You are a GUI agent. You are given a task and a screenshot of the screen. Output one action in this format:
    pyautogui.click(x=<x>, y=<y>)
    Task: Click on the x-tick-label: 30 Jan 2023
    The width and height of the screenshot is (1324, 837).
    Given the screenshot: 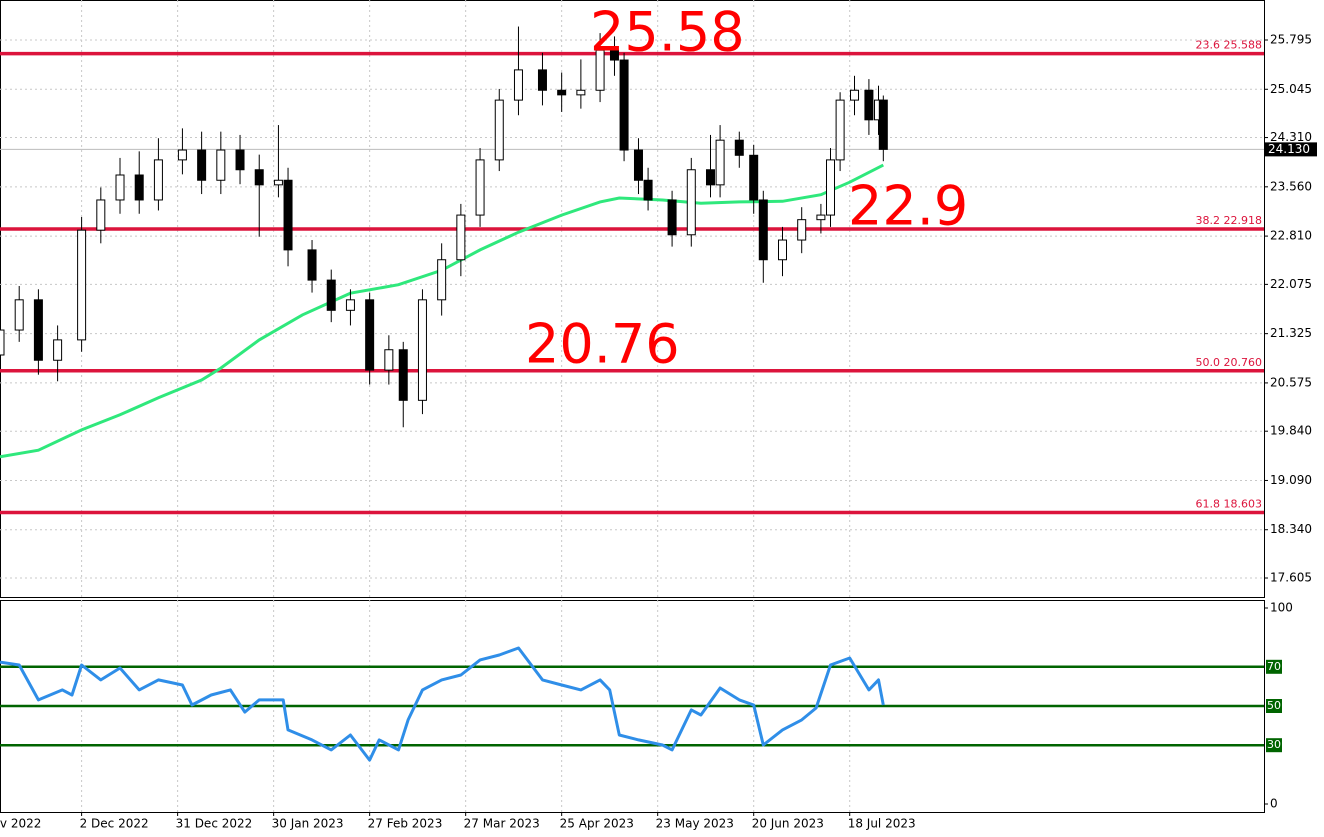 What is the action you would take?
    pyautogui.click(x=308, y=824)
    